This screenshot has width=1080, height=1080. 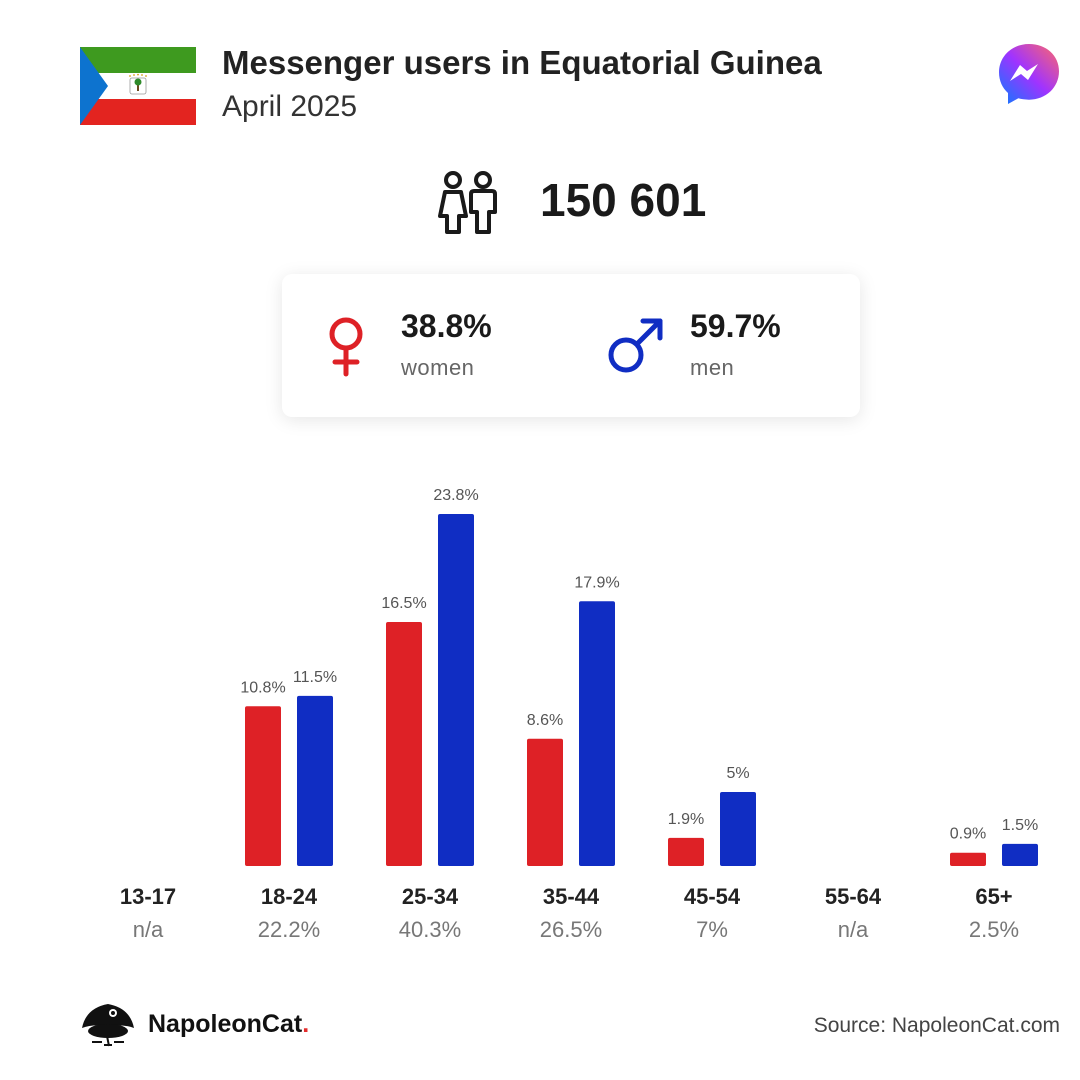 I want to click on women-label: women, so click(x=438, y=367).